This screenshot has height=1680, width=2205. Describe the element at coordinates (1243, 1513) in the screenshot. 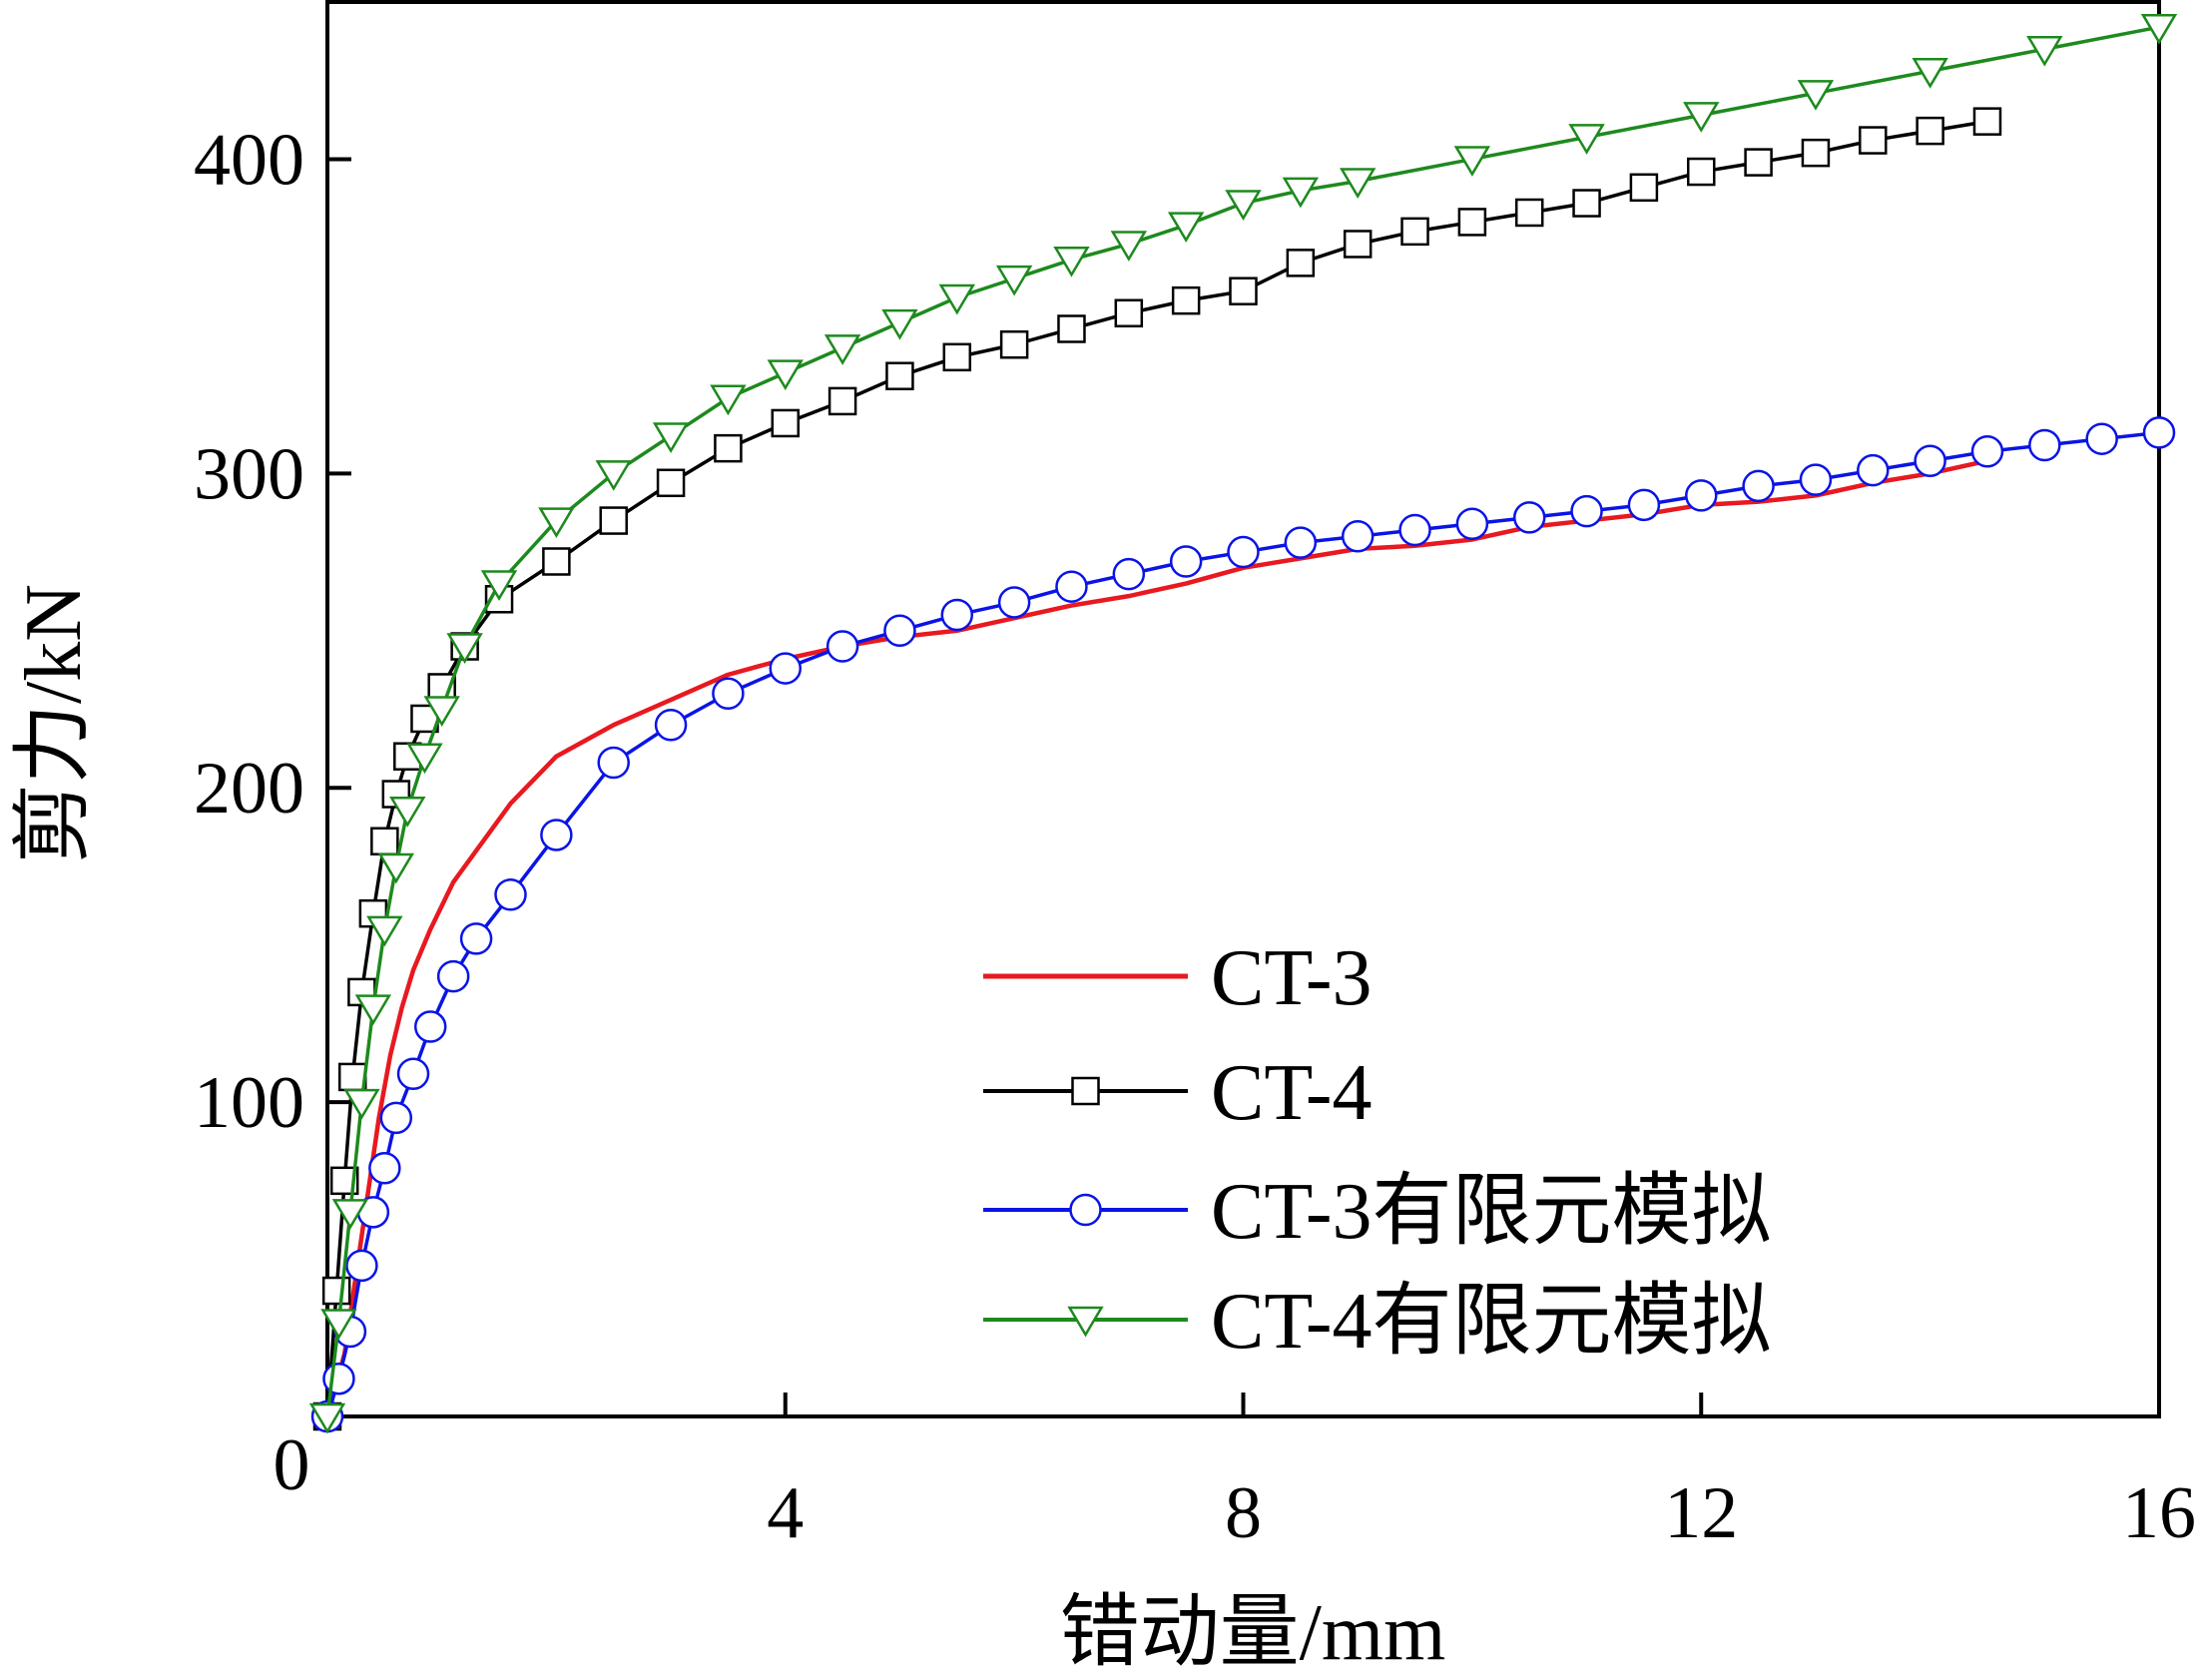

I see `x-tick-label: 8` at that location.